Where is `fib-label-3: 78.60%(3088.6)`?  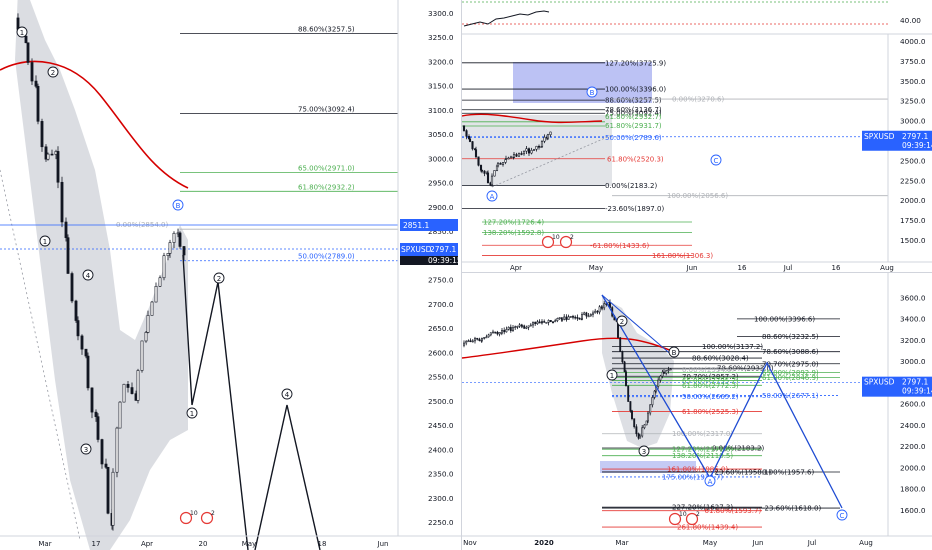 fib-label-3: 78.60%(3088.6) is located at coordinates (790, 352).